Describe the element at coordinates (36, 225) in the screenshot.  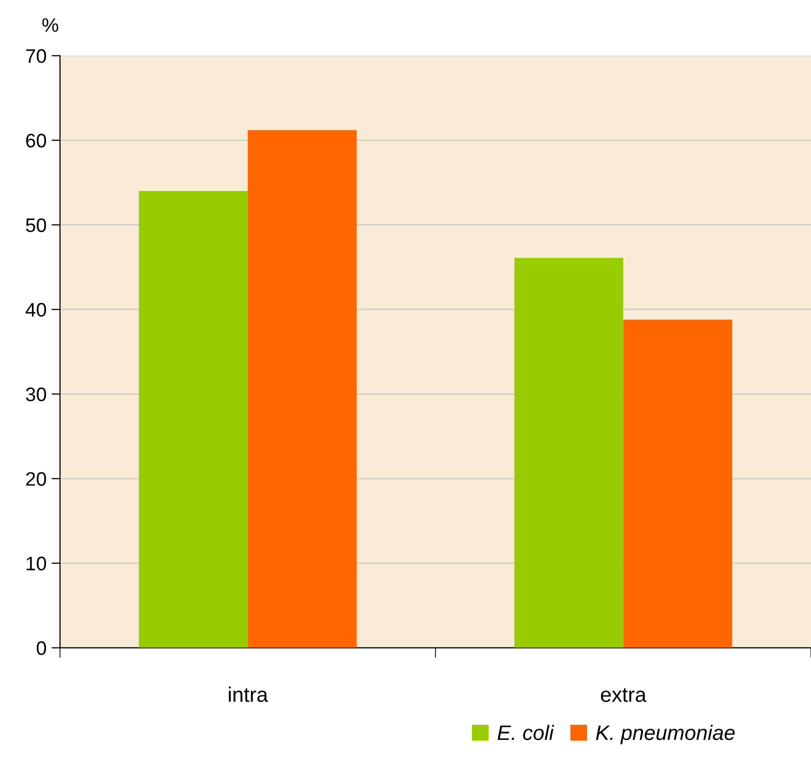
I see `y-tick-label: 50` at that location.